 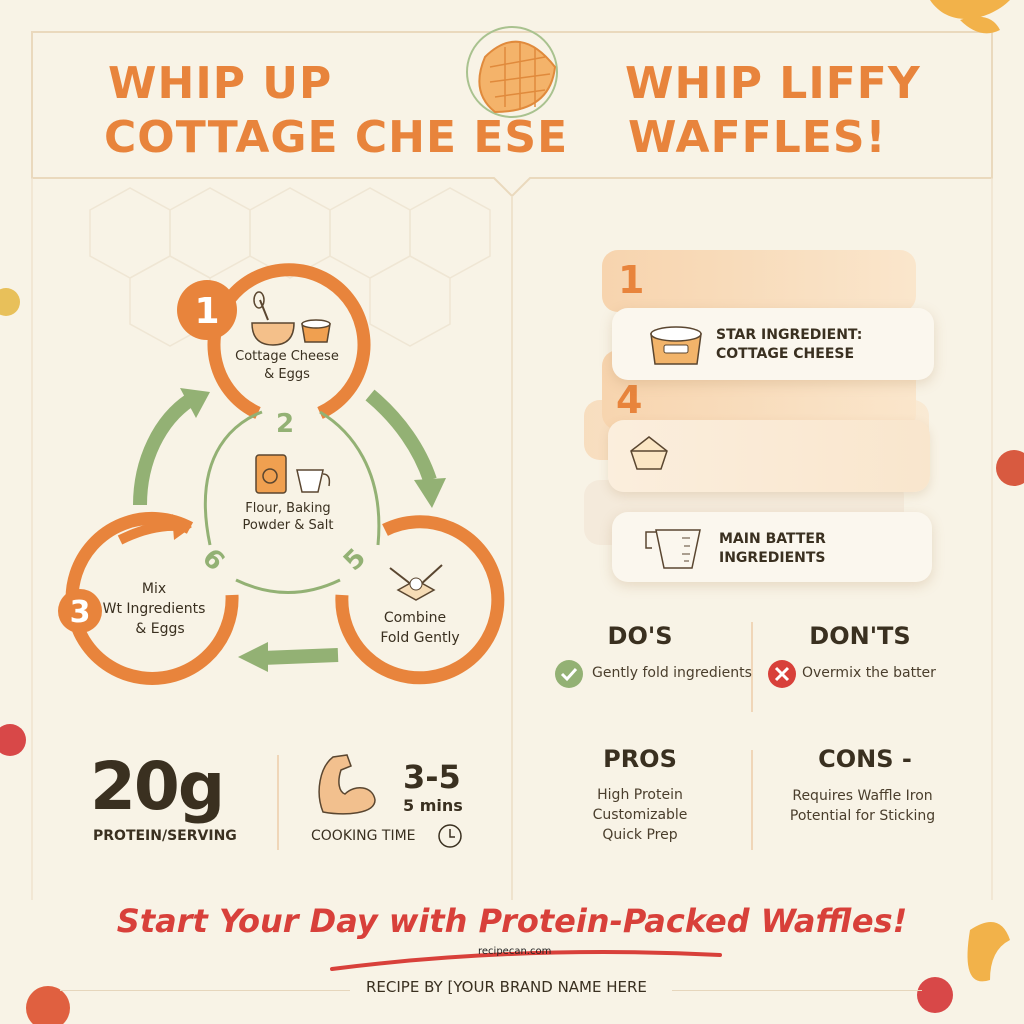 I want to click on step5-ring, so click(x=420, y=600).